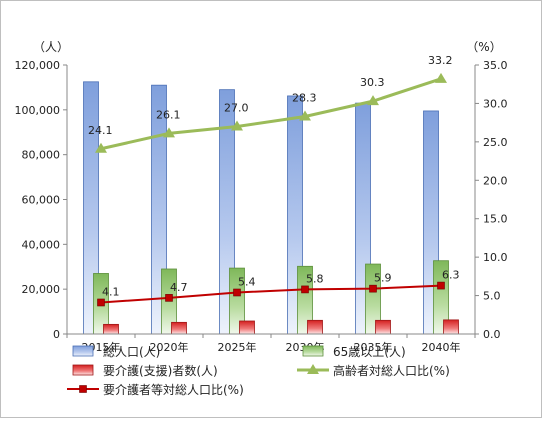 This screenshot has width=542, height=421. Describe the element at coordinates (168, 114) in the screenshot. I see `data-label-elderly-ratio: 26.1` at that location.